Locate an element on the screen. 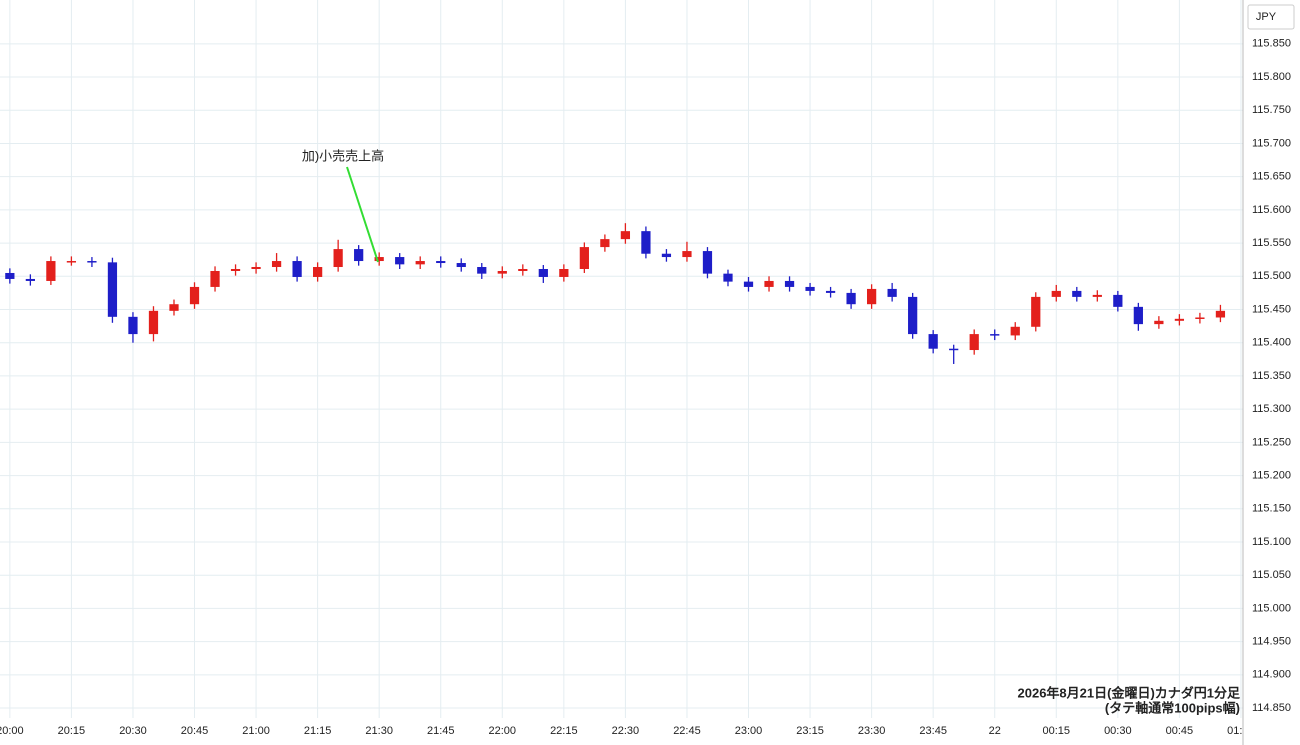  y-tick-label: 115.800 is located at coordinates (1271, 77).